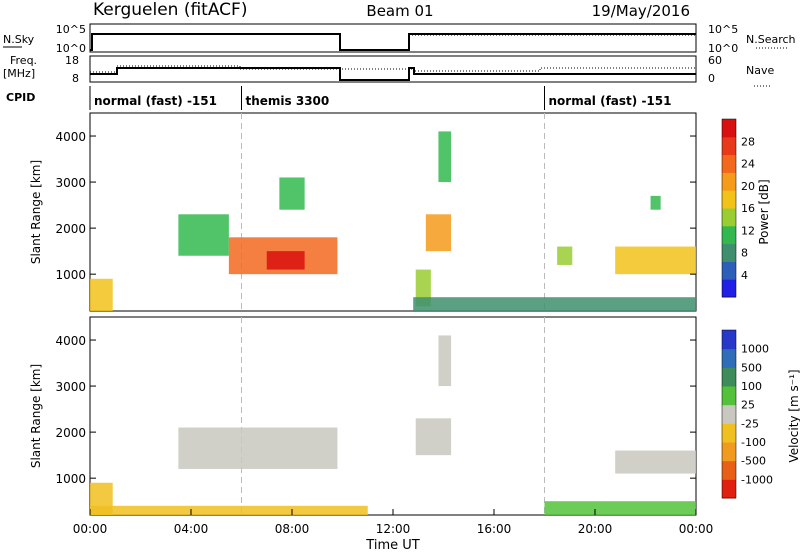 Image resolution: width=800 pixels, height=554 pixels. I want to click on x-tick-label: 04:00, so click(191, 529).